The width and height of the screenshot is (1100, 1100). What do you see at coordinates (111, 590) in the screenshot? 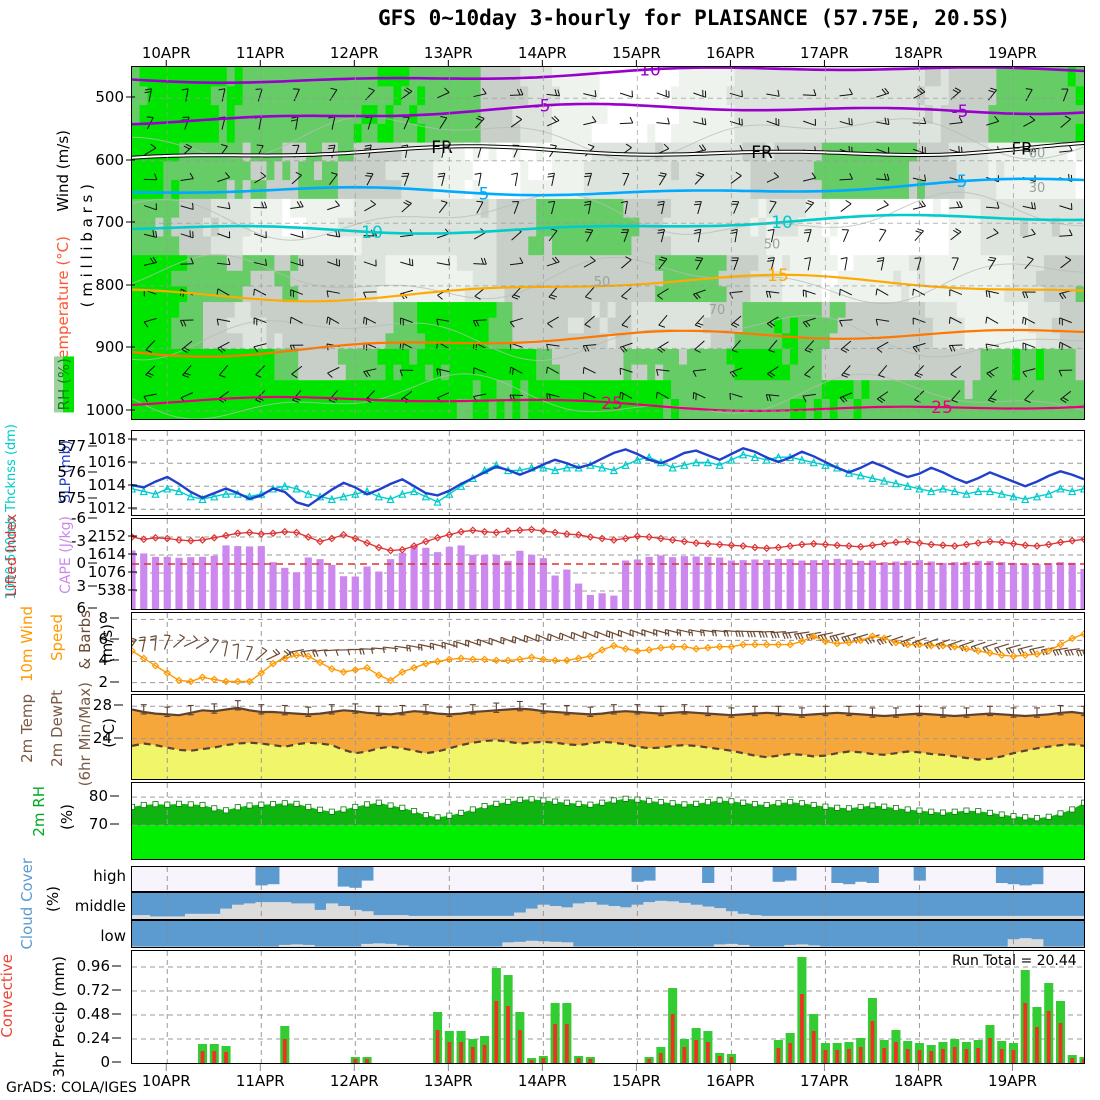
I see `axis-tick-label: 538` at bounding box center [111, 590].